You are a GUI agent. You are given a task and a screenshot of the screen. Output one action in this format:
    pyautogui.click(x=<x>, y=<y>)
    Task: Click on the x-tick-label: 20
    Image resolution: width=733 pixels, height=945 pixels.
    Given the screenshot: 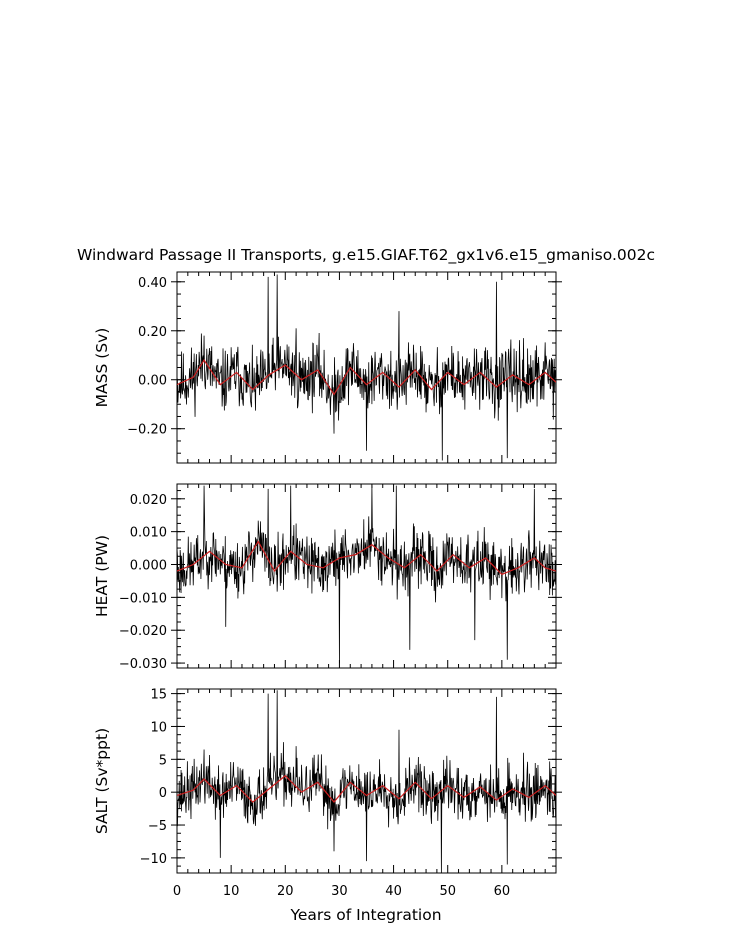 What is the action you would take?
    pyautogui.click(x=285, y=891)
    